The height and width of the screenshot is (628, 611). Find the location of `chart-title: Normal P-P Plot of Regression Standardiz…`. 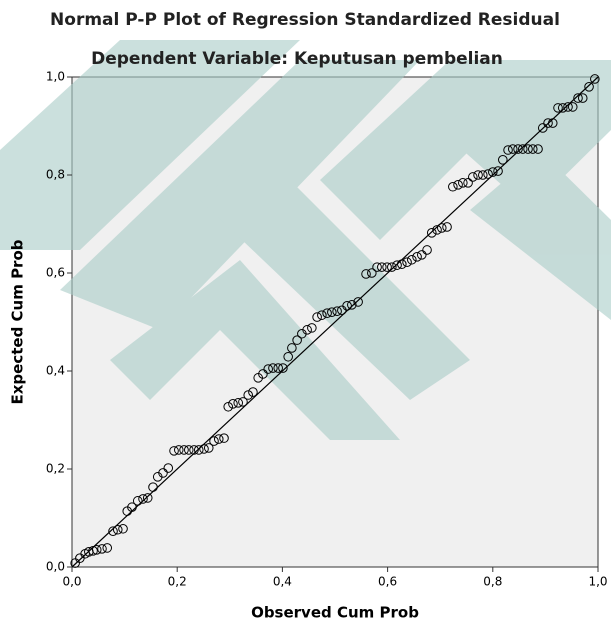

chart-title: Normal P-P Plot of Regression Standardiz… is located at coordinates (305, 20).